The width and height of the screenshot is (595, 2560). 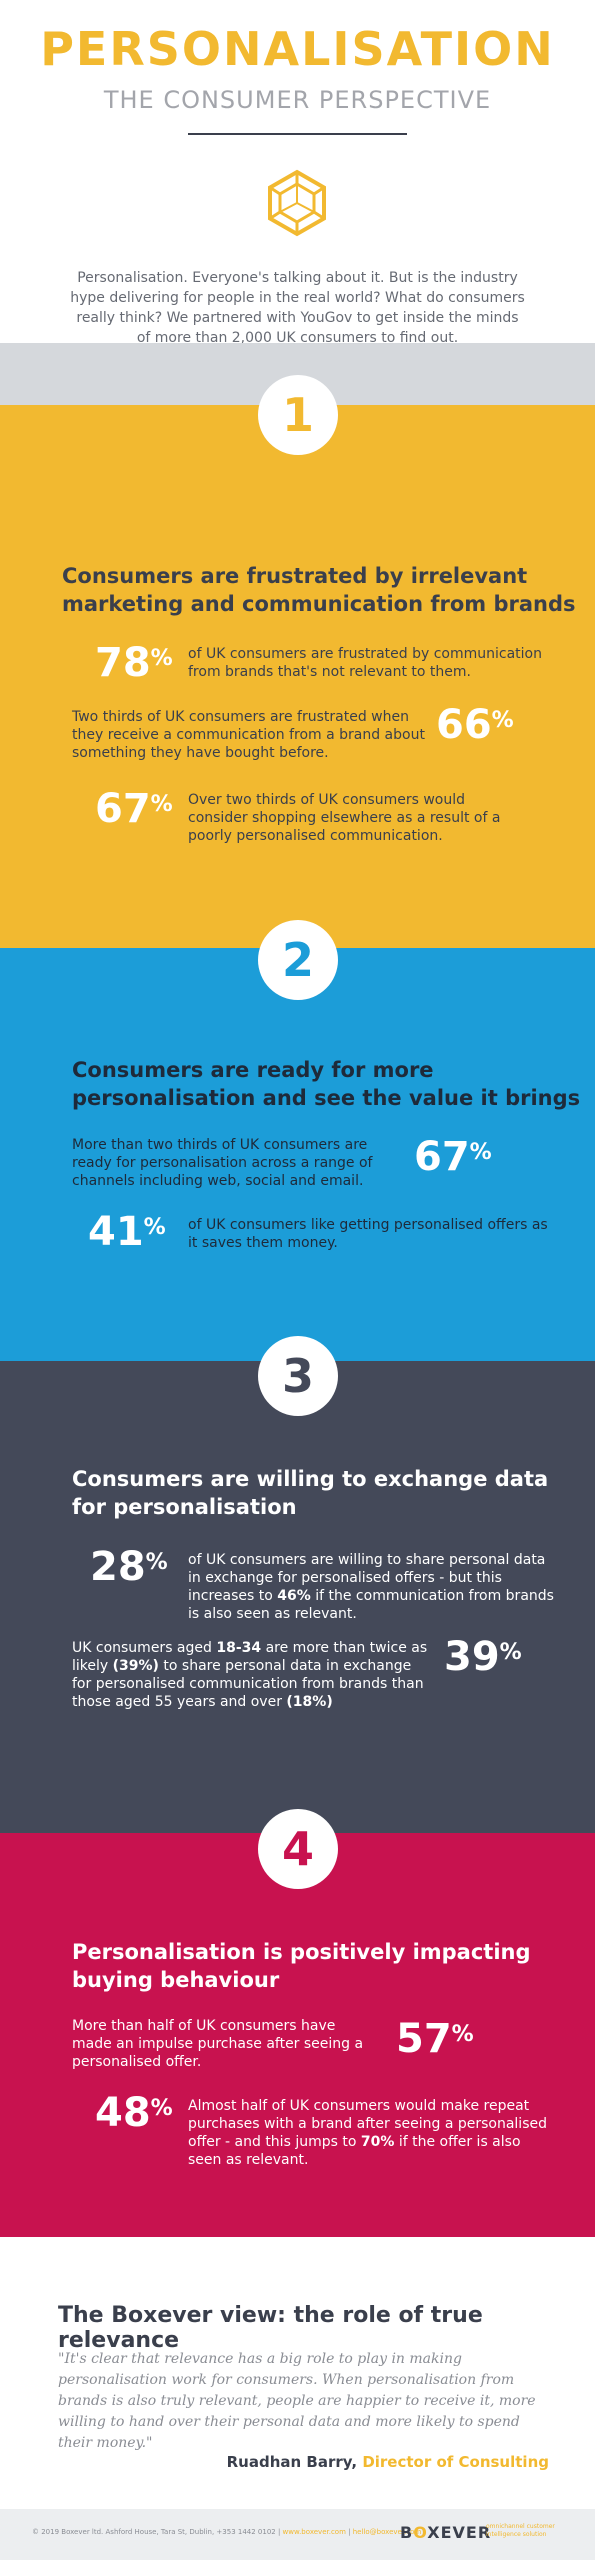 What do you see at coordinates (298, 960) in the screenshot?
I see `section-number: 2` at bounding box center [298, 960].